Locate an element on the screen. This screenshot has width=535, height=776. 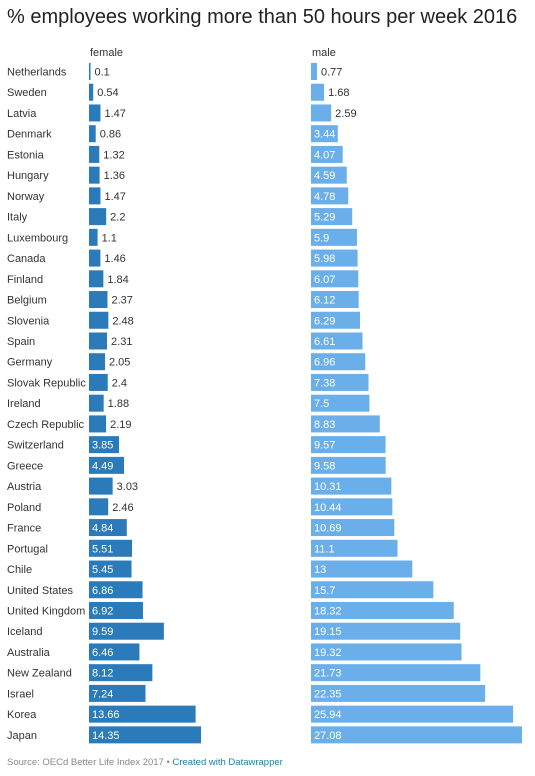
male-value-label: 7.38 is located at coordinates (324, 383).